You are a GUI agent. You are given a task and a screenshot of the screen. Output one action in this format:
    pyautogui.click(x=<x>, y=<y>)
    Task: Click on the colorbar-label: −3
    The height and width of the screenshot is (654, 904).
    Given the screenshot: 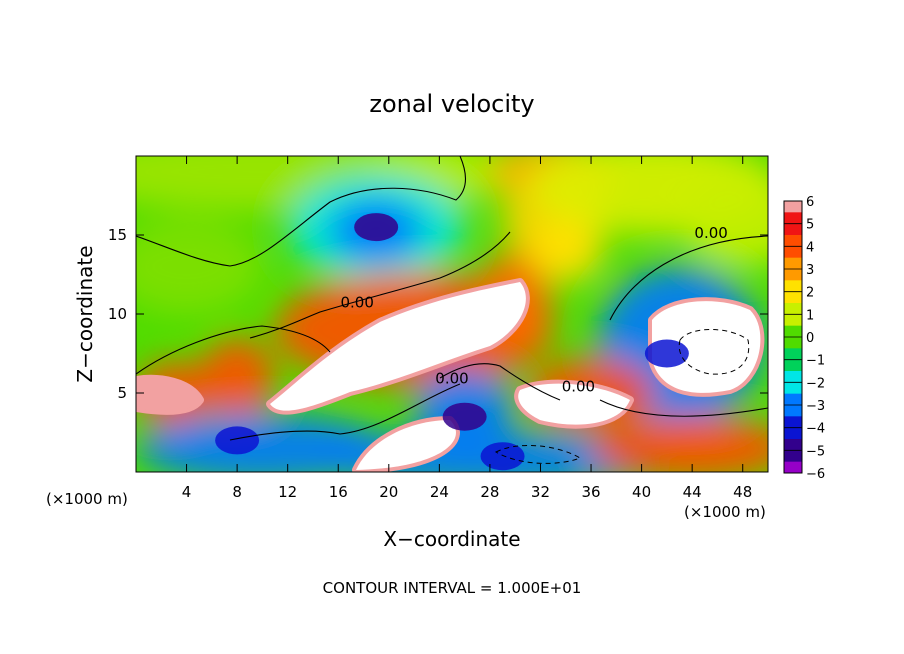 What is the action you would take?
    pyautogui.click(x=815, y=406)
    